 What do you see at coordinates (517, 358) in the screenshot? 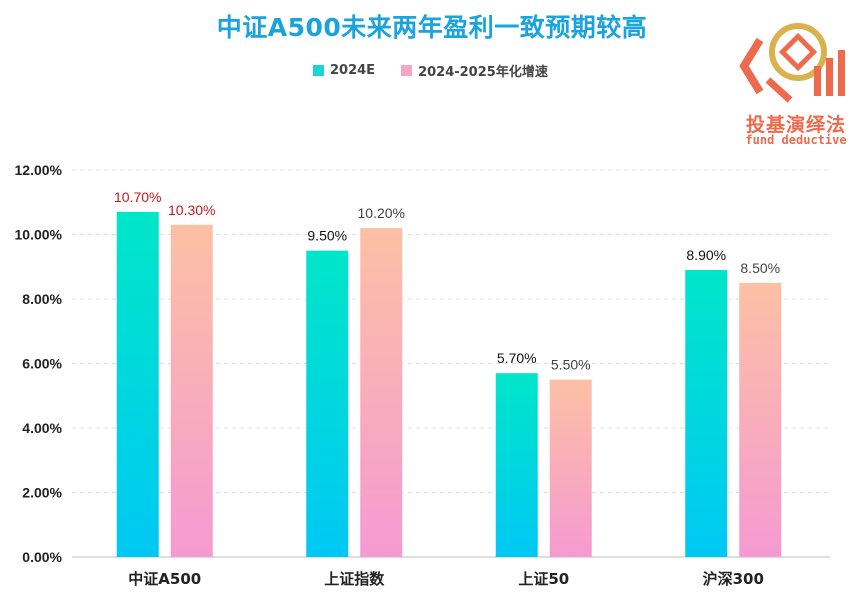
I see `data-label: 5.70%` at bounding box center [517, 358].